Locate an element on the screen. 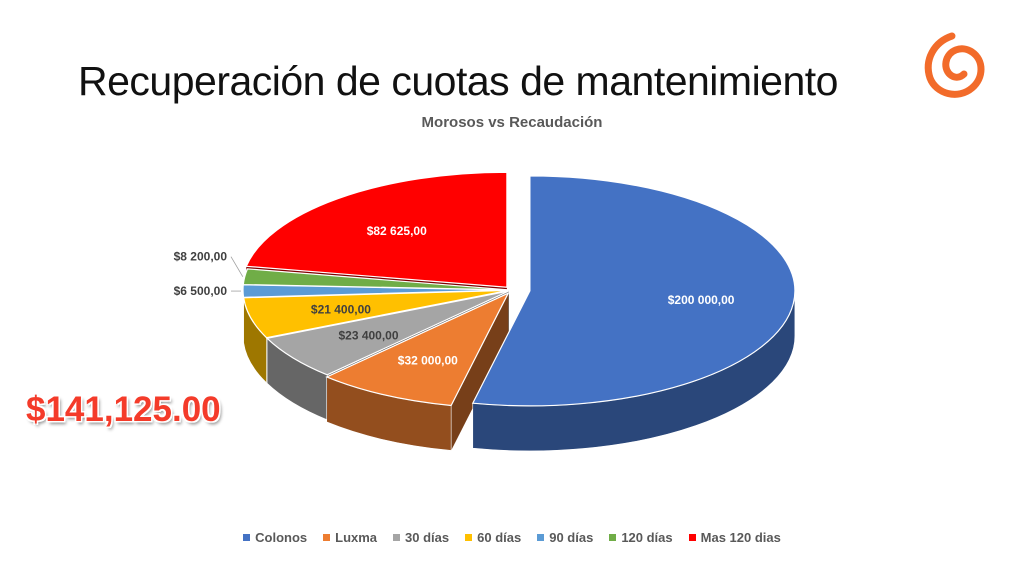 Image resolution: width=1024 pixels, height=576 pixels. legend-label: 30 días is located at coordinates (427, 537).